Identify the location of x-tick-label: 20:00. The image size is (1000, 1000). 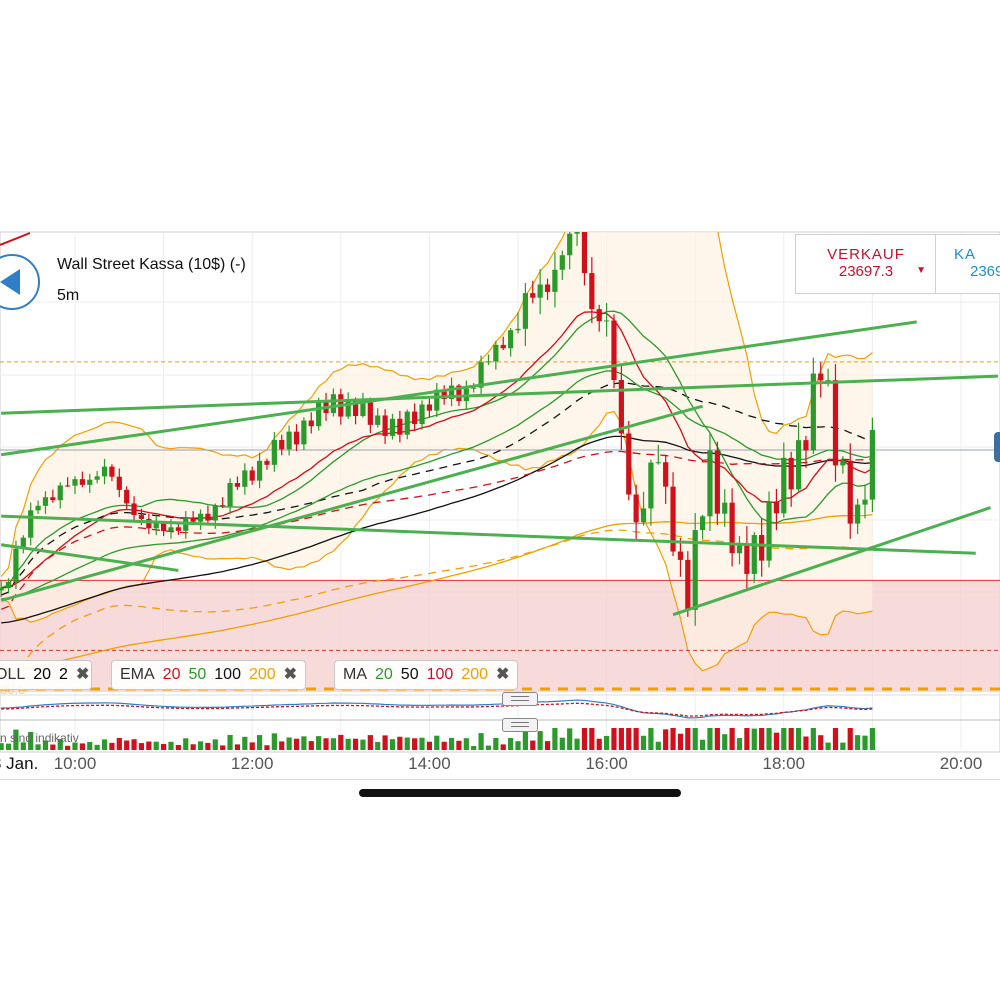
(961, 763).